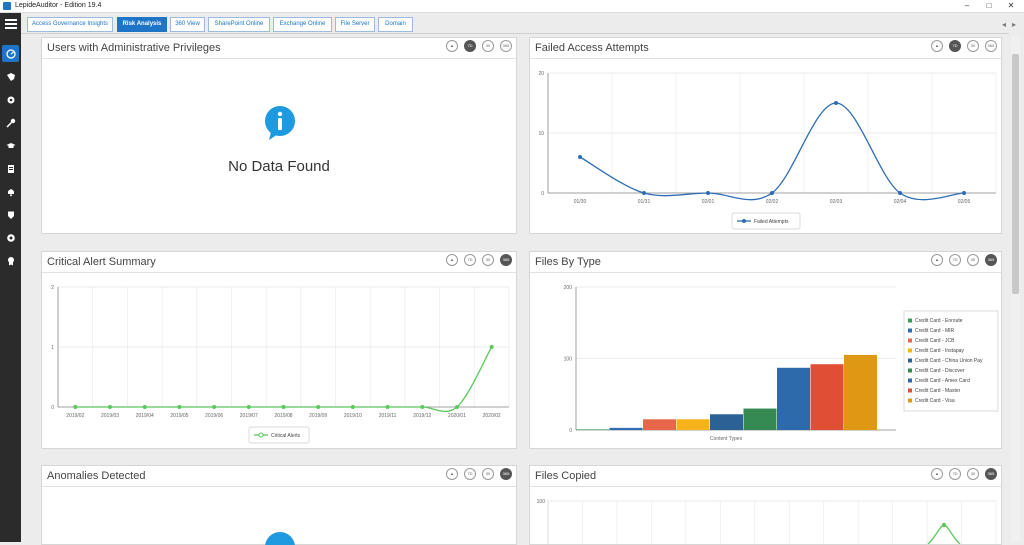  What do you see at coordinates (592, 48) in the screenshot?
I see `panel-title: Failed Access Attempts` at bounding box center [592, 48].